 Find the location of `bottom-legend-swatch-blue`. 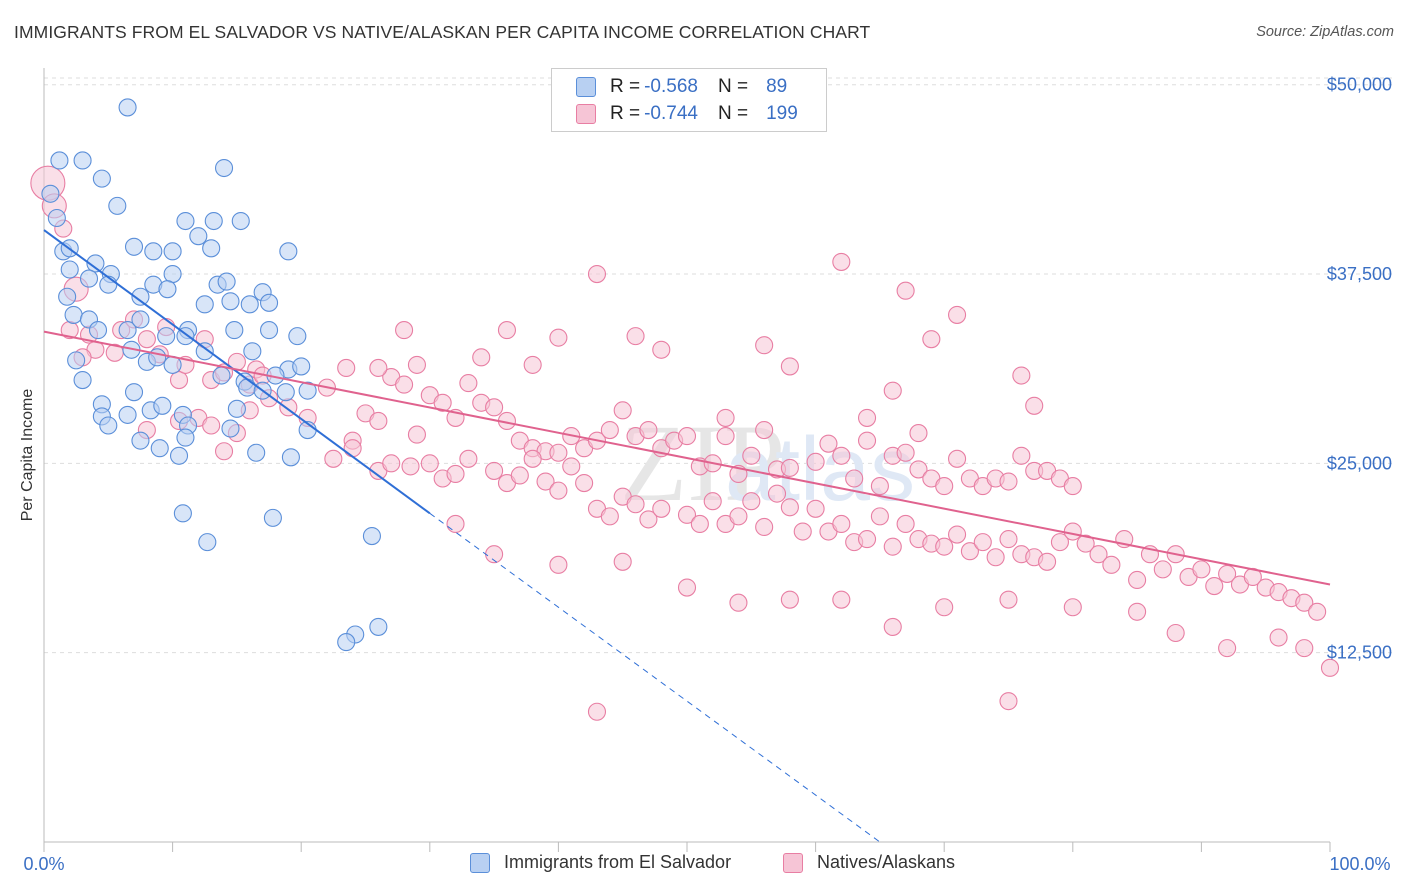

bottom-legend-swatch-blue is located at coordinates (480, 862).